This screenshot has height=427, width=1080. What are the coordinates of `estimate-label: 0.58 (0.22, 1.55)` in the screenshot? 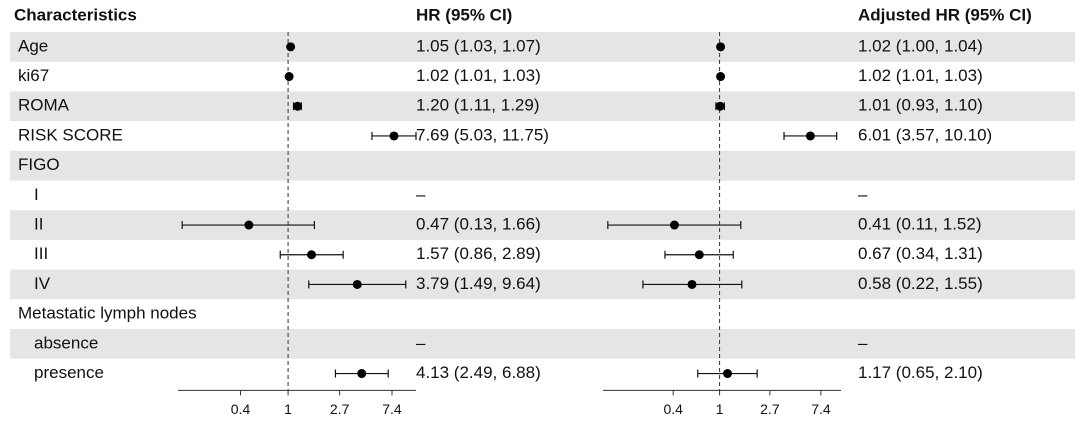 It's located at (920, 283).